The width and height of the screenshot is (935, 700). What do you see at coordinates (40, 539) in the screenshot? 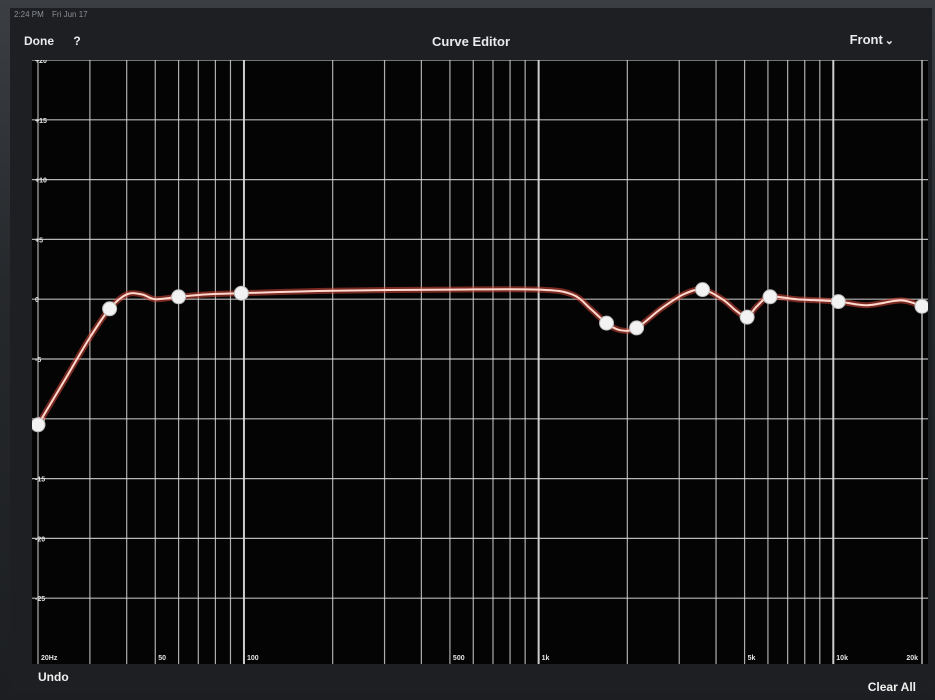
I see `y-tick-label: -20` at bounding box center [40, 539].